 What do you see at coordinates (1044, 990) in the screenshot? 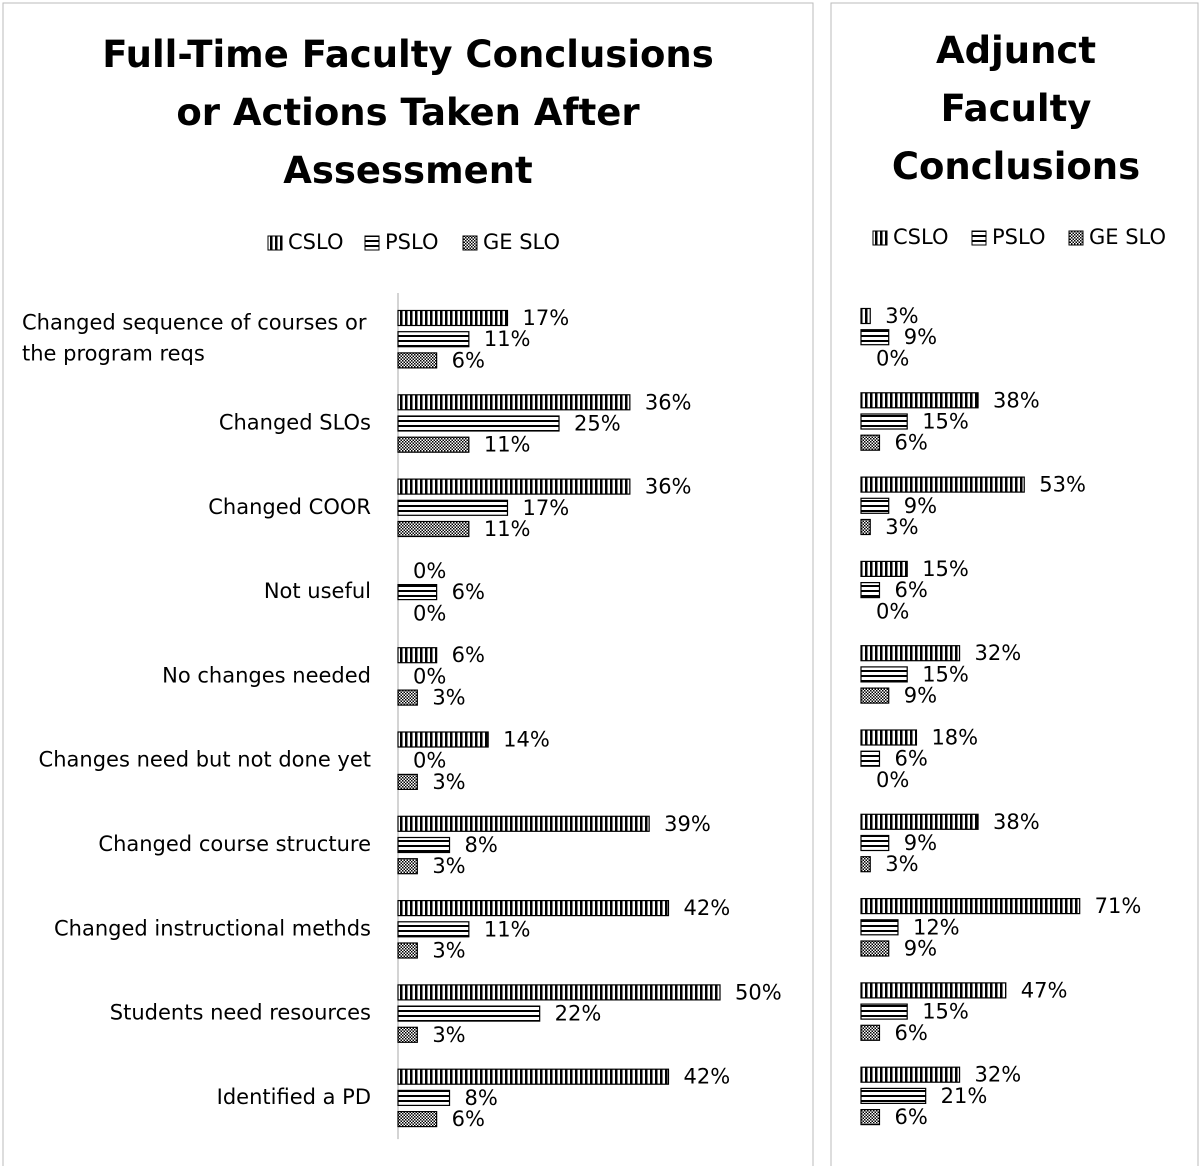
I see `value-label: 47%` at bounding box center [1044, 990].